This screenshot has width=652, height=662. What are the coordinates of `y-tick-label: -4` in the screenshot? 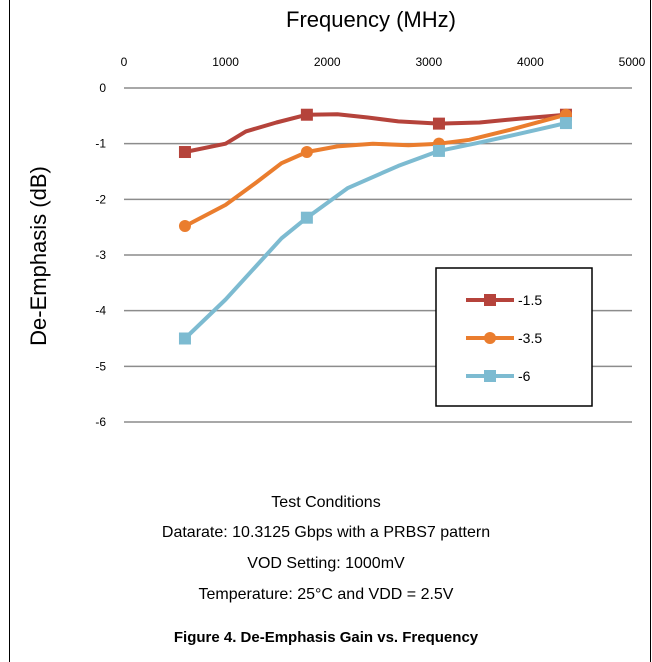 It's located at (100, 311).